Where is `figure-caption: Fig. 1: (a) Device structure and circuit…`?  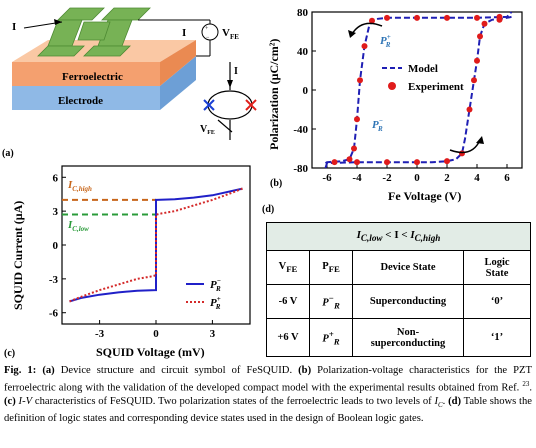 figure-caption: Fig. 1: (a) Device structure and circuit… is located at coordinates (268, 395).